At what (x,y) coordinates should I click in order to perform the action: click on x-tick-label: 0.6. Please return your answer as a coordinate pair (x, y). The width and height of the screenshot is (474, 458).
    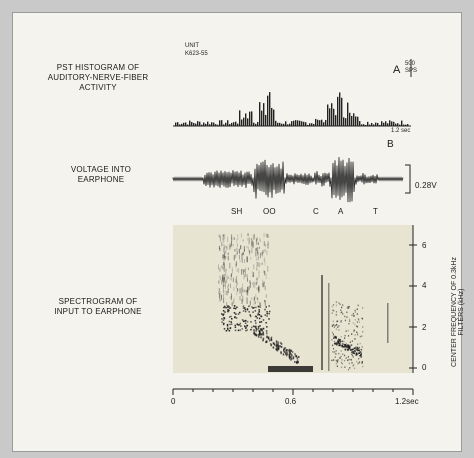
    Looking at the image, I should click on (291, 401).